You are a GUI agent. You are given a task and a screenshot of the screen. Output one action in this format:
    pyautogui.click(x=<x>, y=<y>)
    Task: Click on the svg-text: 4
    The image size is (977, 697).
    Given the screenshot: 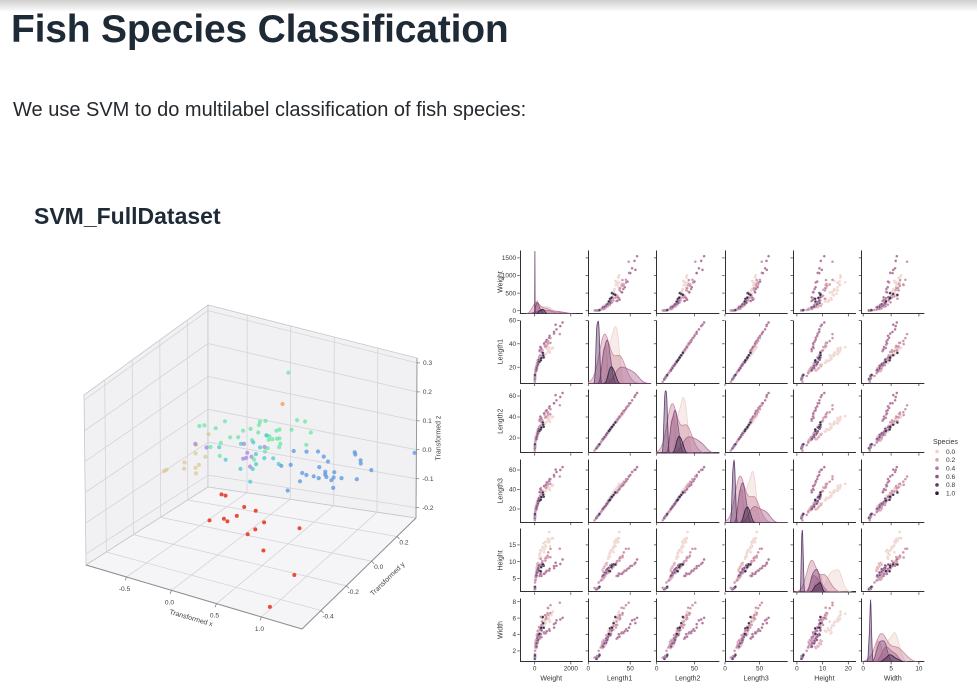 What is the action you would take?
    pyautogui.click(x=515, y=635)
    